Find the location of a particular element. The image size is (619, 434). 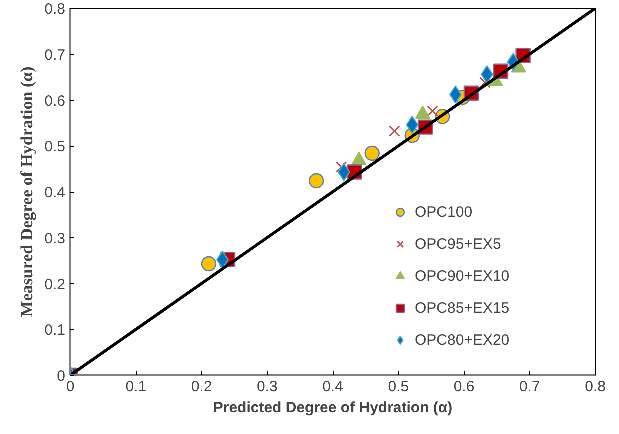

x-tick-label: 0.7 is located at coordinates (529, 387).